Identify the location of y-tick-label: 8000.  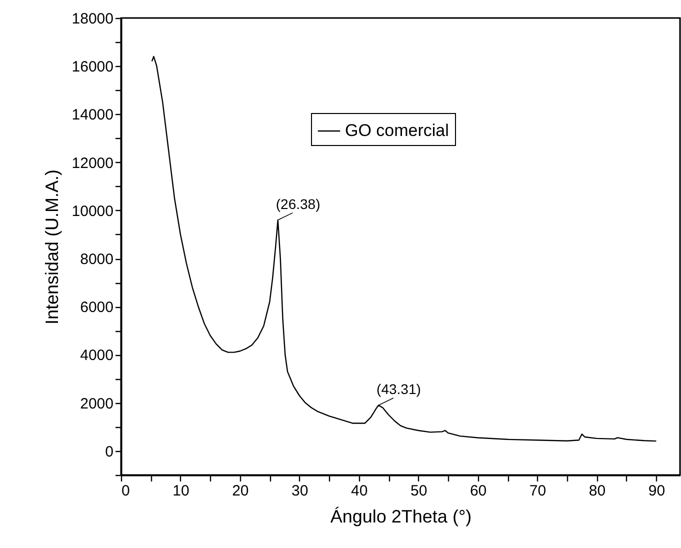
(97, 259).